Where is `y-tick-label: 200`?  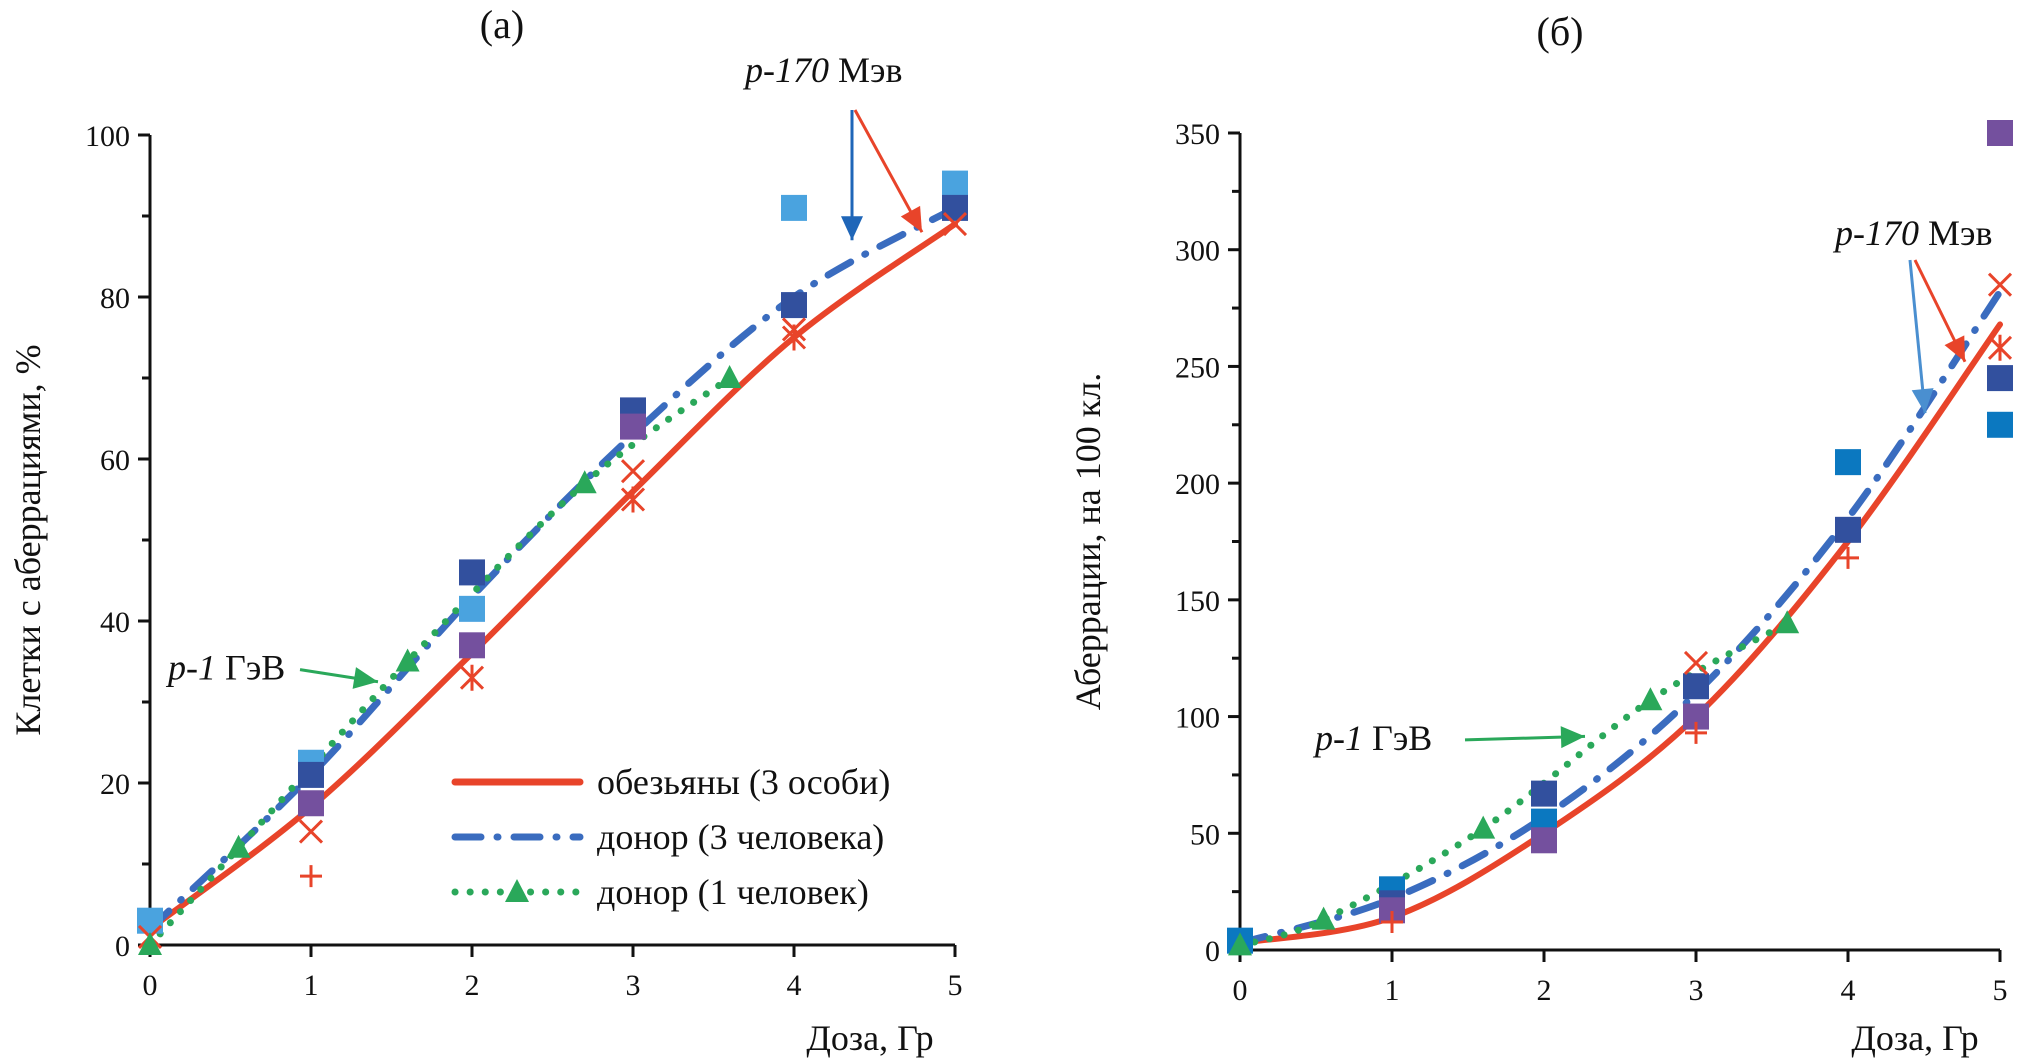
y-tick-label: 200 is located at coordinates (1197, 484).